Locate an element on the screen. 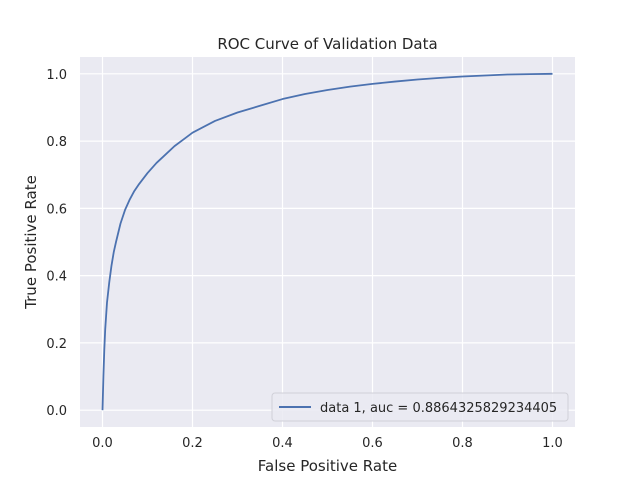 Image resolution: width=640 pixels, height=480 pixels. y-tick-label: 1.0 is located at coordinates (56, 75).